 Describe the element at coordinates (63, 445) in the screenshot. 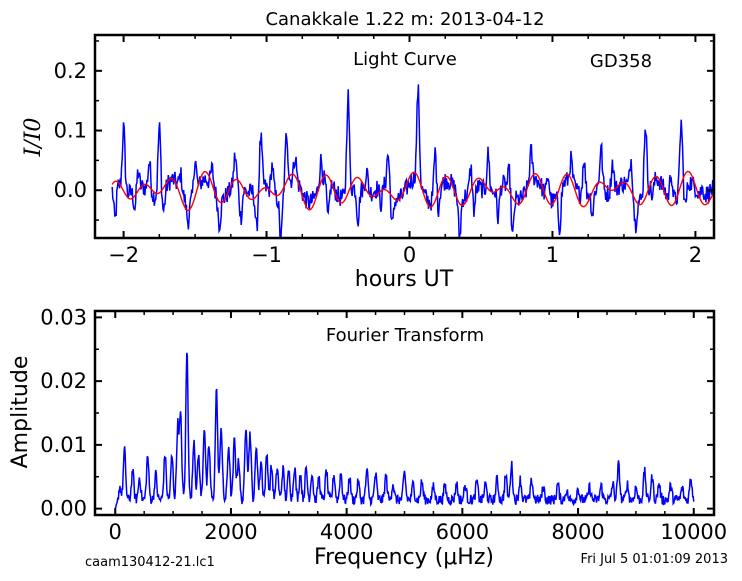

I see `ft-y-tick-label: 0.01` at that location.